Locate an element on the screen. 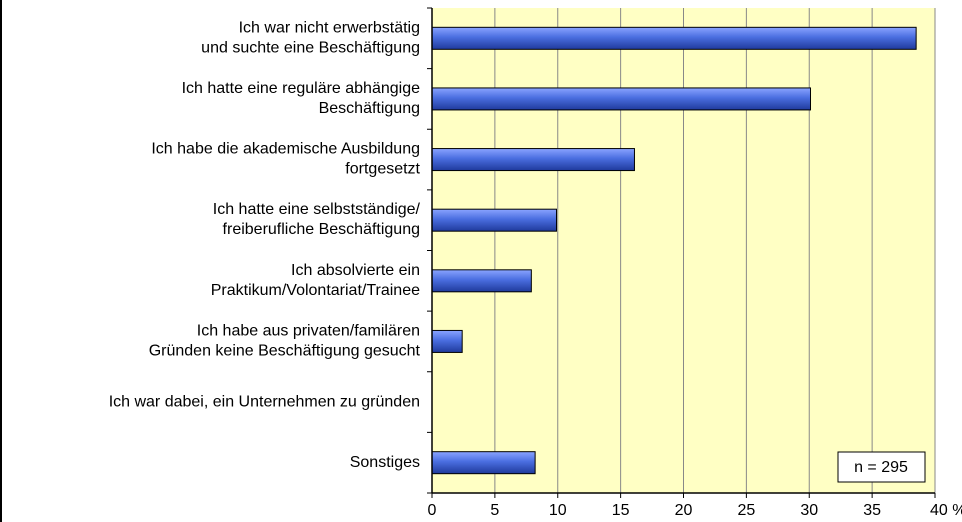 The width and height of the screenshot is (962, 522). x-tick-label: 25 is located at coordinates (746, 510).